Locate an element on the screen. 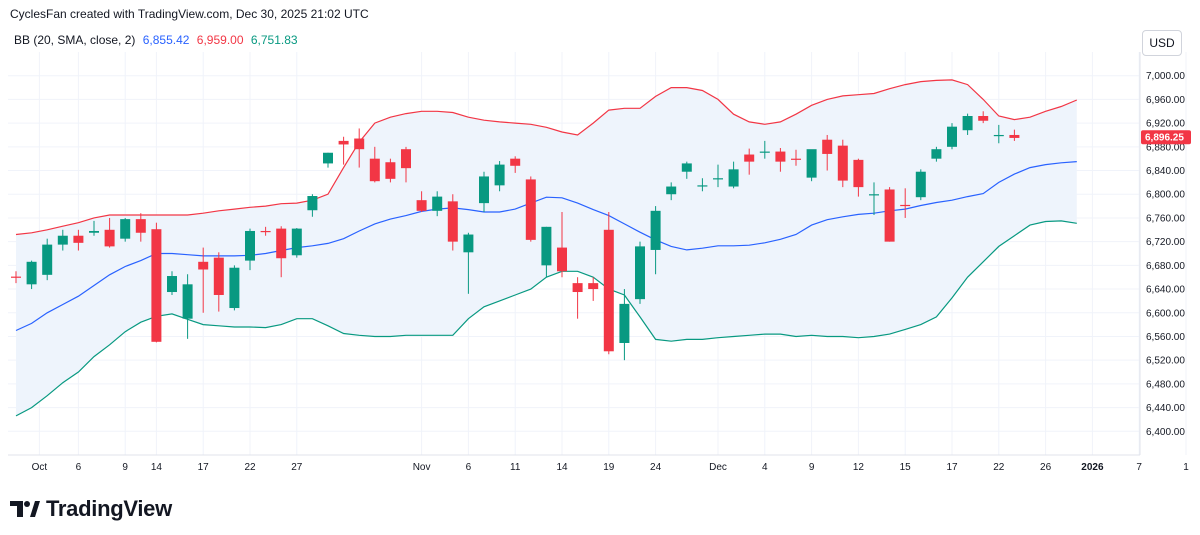  price-tick-label: 6,760.00 is located at coordinates (1165, 218).